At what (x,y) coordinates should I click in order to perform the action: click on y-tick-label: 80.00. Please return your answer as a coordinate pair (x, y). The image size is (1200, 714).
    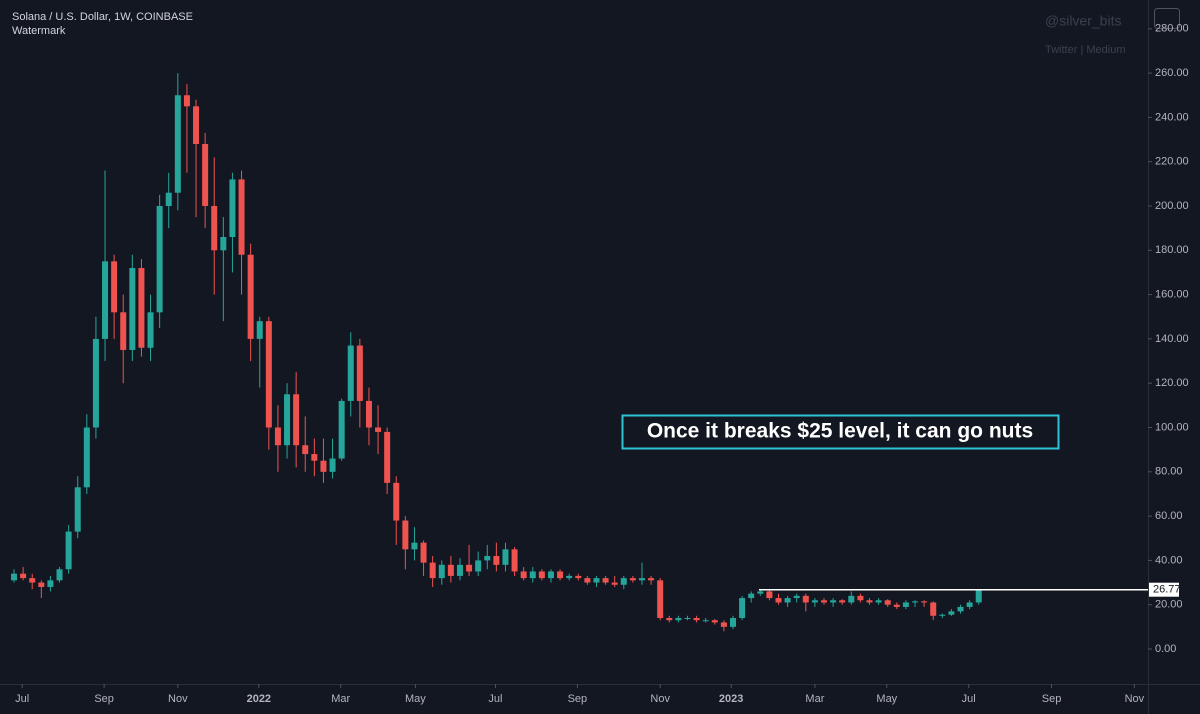
    Looking at the image, I should click on (1169, 472).